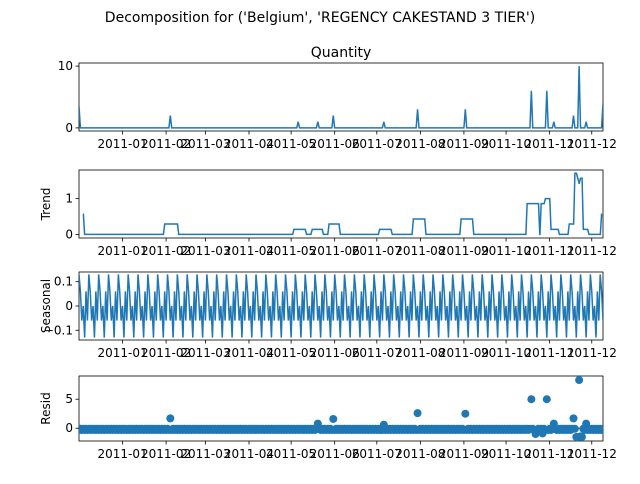  I want to click on y-tick-label: 5, so click(69, 399).